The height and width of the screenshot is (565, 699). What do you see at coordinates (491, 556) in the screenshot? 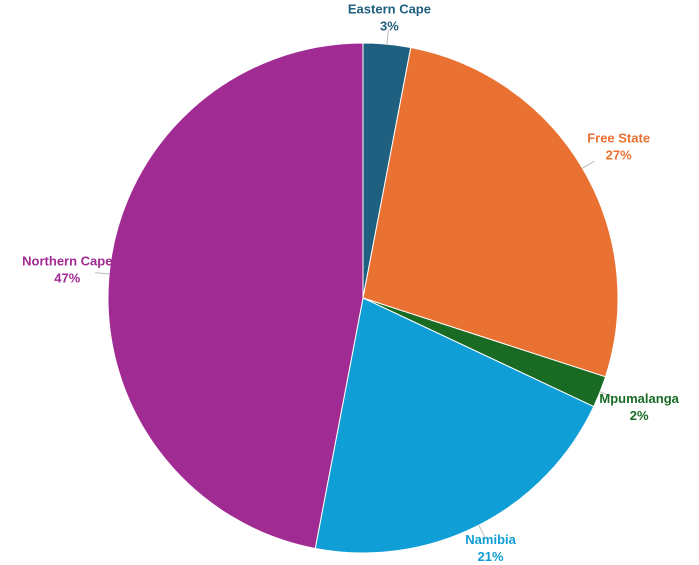
I see `slice-value-label: 21%` at bounding box center [491, 556].